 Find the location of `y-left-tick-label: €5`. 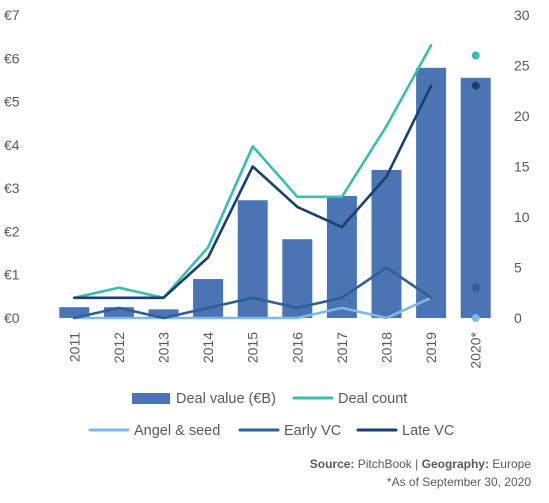

y-left-tick-label: €5 is located at coordinates (12, 102).